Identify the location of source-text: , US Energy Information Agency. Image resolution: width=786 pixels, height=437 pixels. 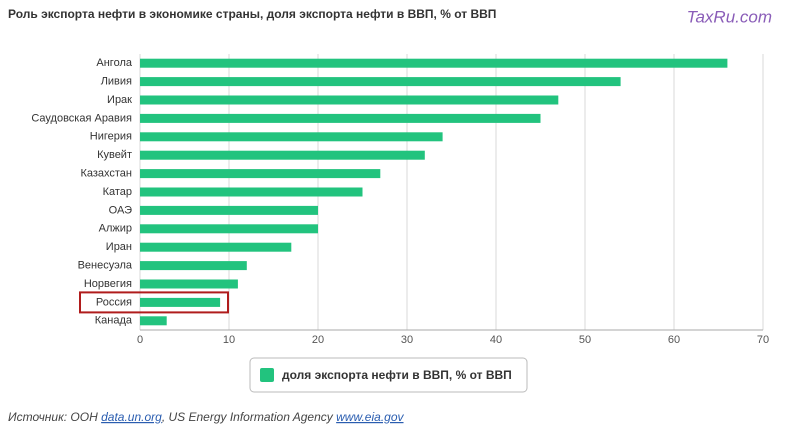
(248, 417).